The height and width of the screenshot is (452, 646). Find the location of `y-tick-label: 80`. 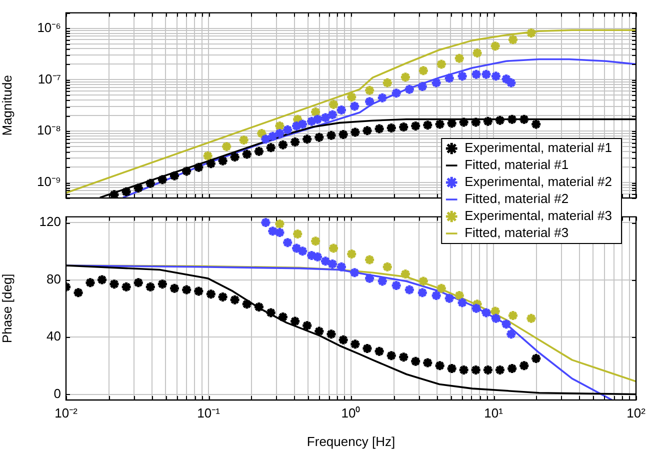

y-tick-label: 80 is located at coordinates (53, 278).